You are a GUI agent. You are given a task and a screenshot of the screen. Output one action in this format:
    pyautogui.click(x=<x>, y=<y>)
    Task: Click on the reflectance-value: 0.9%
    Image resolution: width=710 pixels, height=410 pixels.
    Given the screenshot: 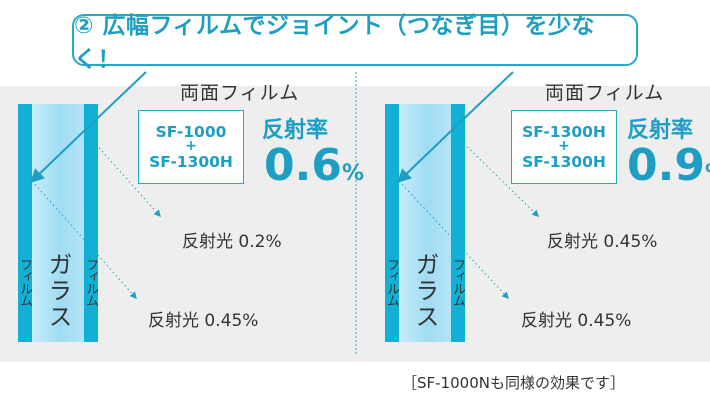 What is the action you would take?
    pyautogui.click(x=668, y=165)
    